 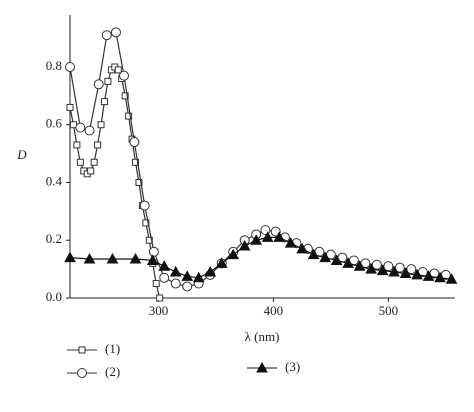 What do you see at coordinates (159, 310) in the screenshot?
I see `x-tick-label: 300` at bounding box center [159, 310].